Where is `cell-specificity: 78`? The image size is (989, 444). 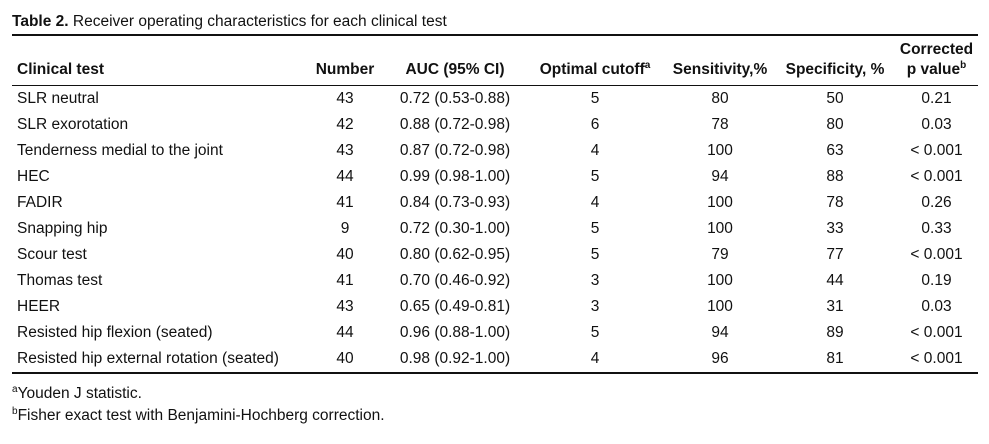 cell-specificity: 78 is located at coordinates (835, 202).